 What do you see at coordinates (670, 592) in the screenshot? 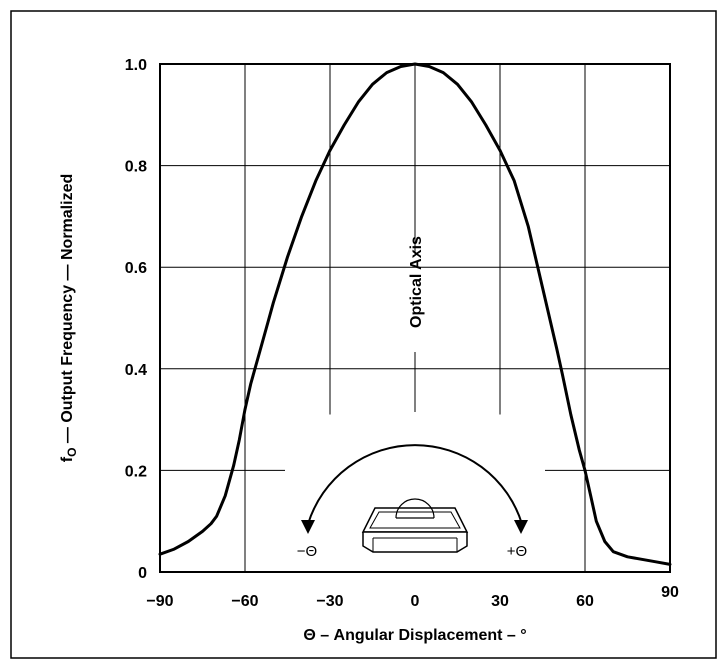
I see `x-tick-label: 90` at bounding box center [670, 592].